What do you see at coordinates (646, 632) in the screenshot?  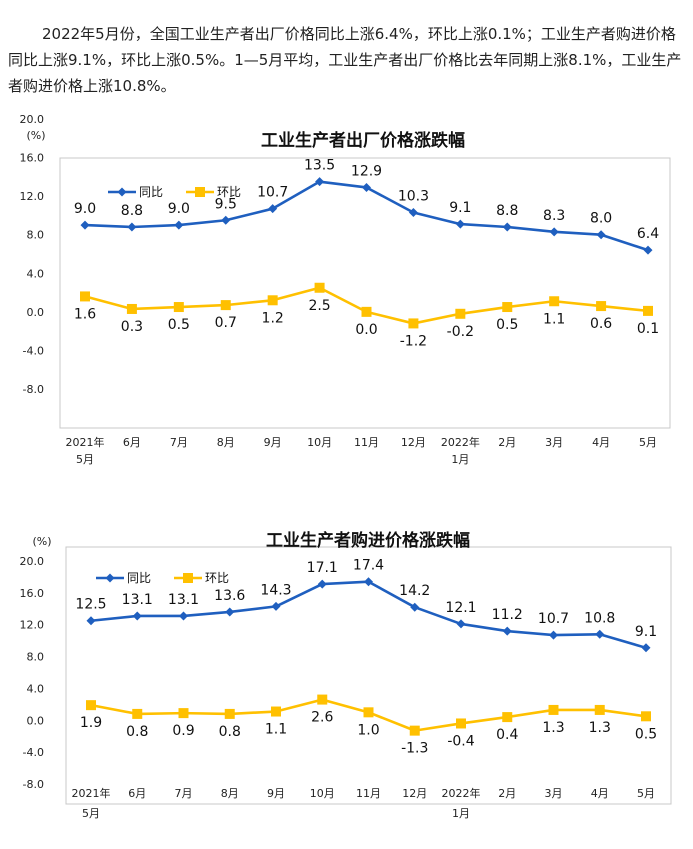 I see `data-label-yoy: 9.1` at bounding box center [646, 632].